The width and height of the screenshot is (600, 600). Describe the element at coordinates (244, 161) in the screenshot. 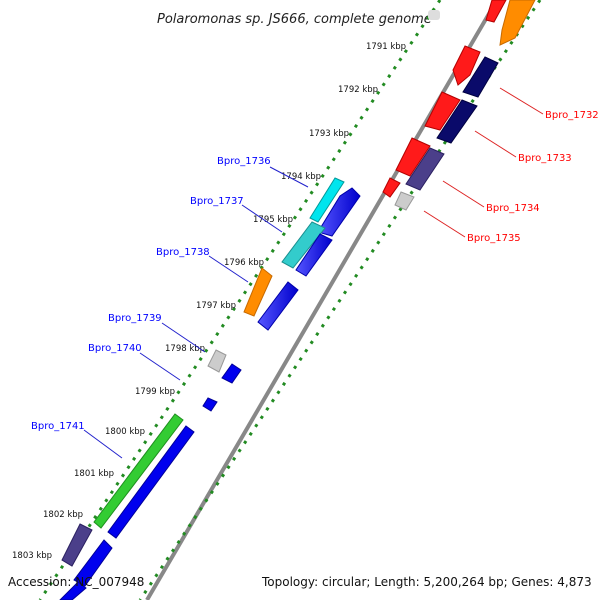

I see `gene-label-bpro-1736: Bpro_1736` at that location.